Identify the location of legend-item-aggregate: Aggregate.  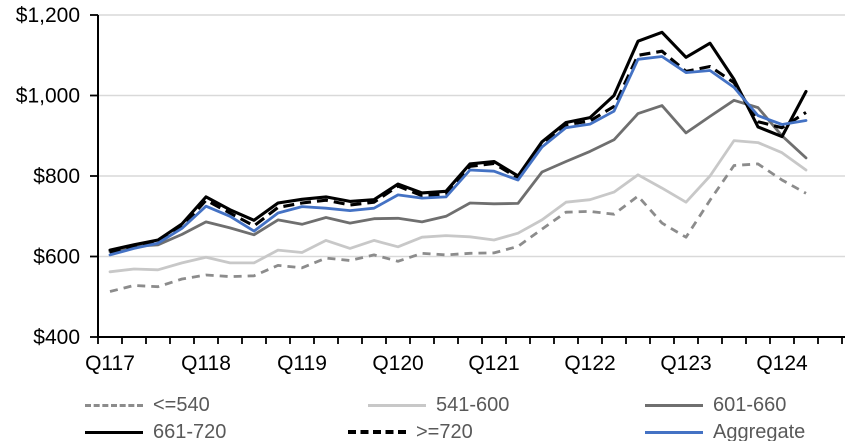
(725, 430).